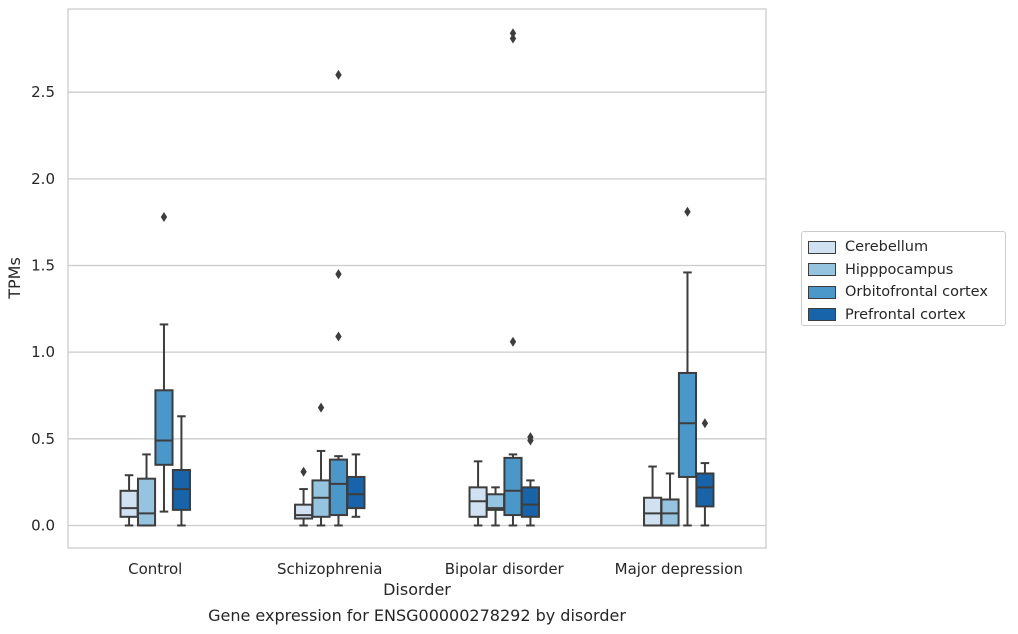  What do you see at coordinates (43, 352) in the screenshot?
I see `y-tick-label: 1.0` at bounding box center [43, 352].